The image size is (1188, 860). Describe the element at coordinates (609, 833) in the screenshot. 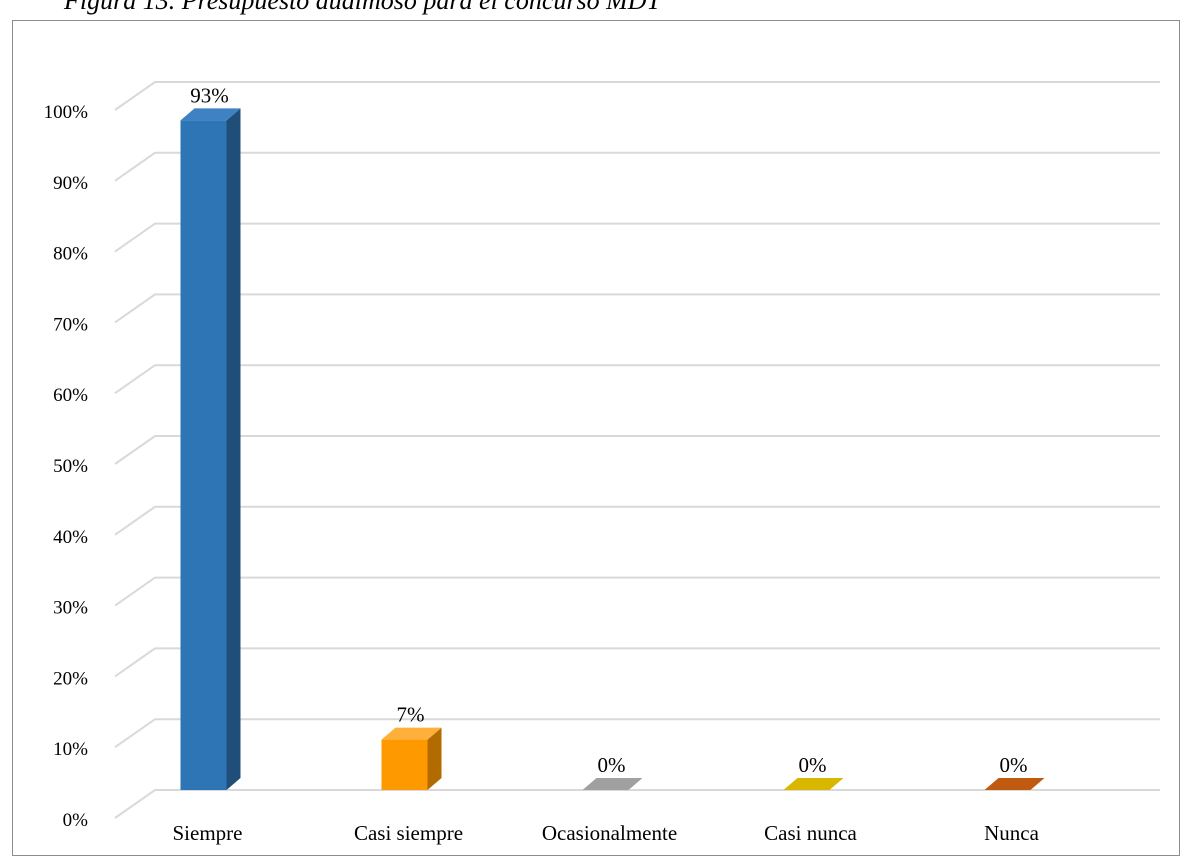

I see `x-category-label: Ocasionalmente` at that location.